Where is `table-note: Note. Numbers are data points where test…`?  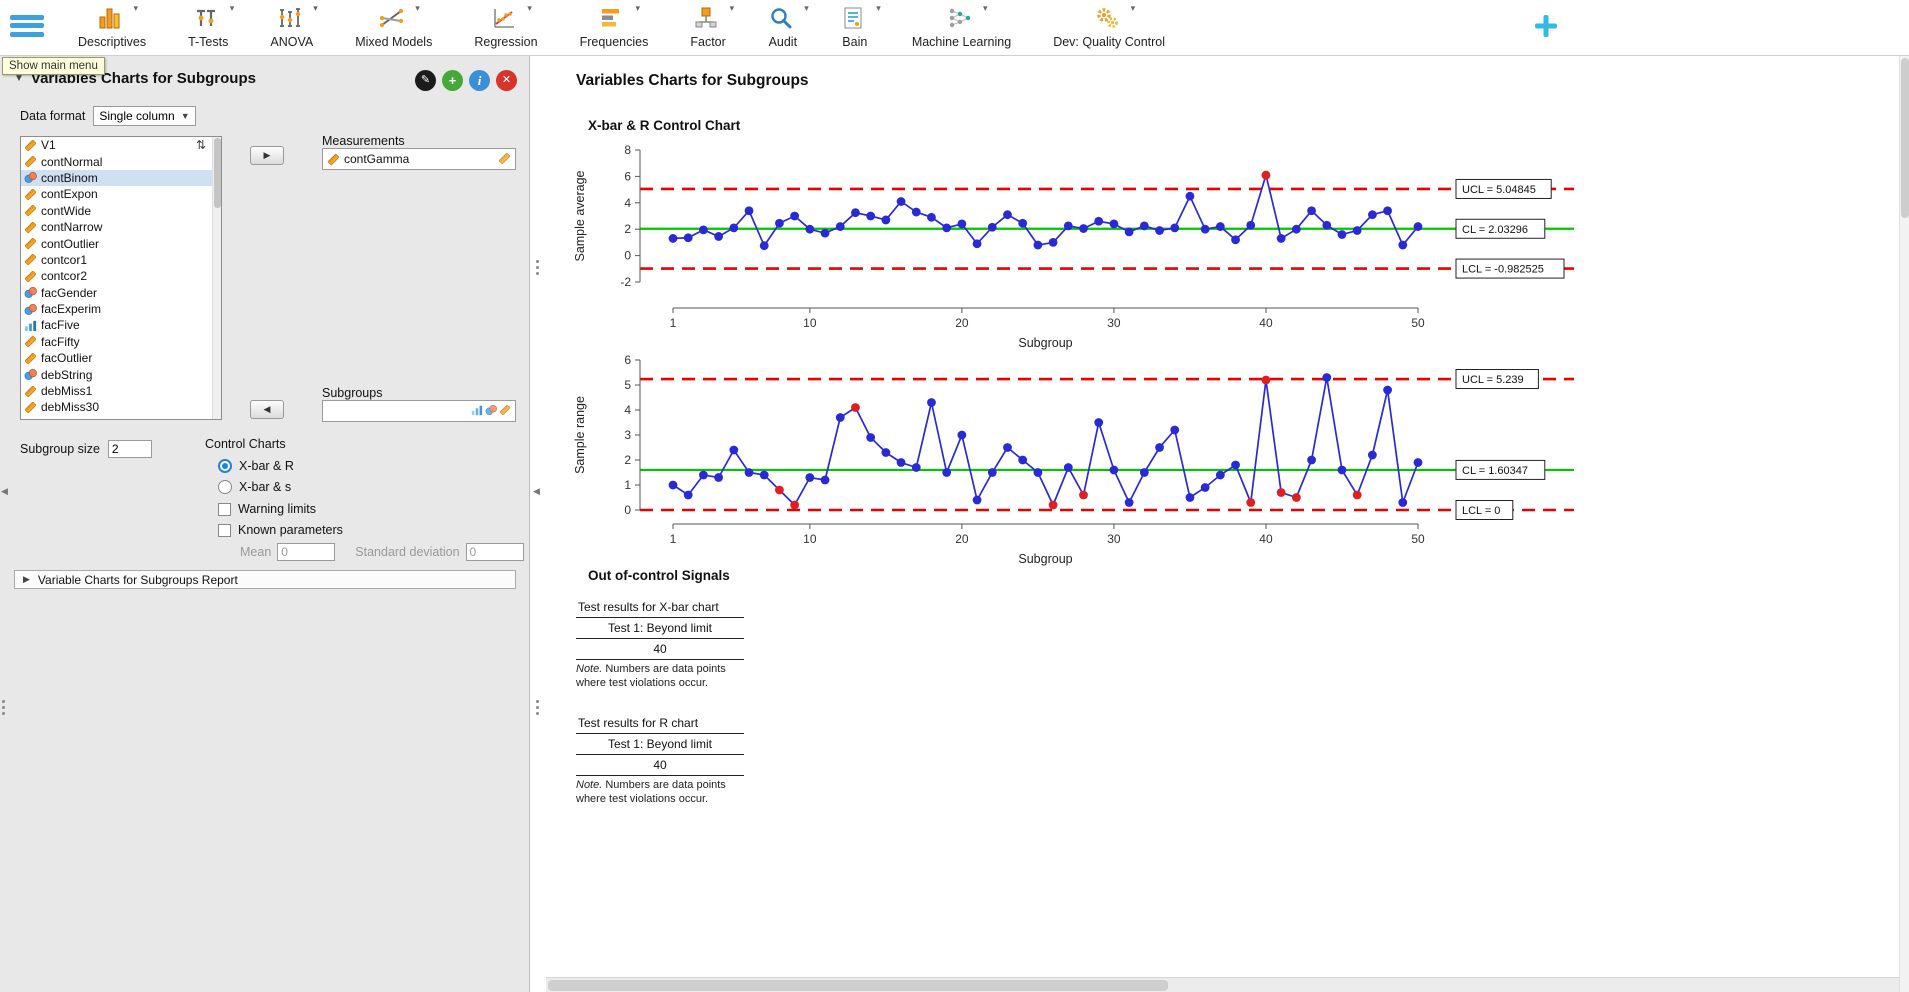 table-note: Note. Numbers are data points where test… is located at coordinates (651, 792).